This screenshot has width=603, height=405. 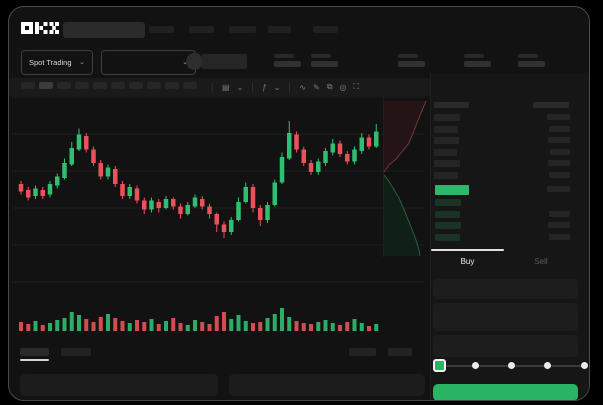 What do you see at coordinates (329, 86) in the screenshot?
I see `camera-icon: ⧉` at bounding box center [329, 86].